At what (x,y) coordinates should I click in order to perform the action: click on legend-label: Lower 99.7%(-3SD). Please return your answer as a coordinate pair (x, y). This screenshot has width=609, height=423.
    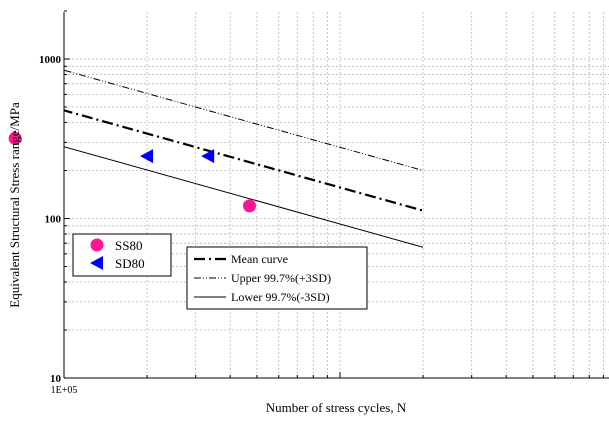
    Looking at the image, I should click on (280, 297).